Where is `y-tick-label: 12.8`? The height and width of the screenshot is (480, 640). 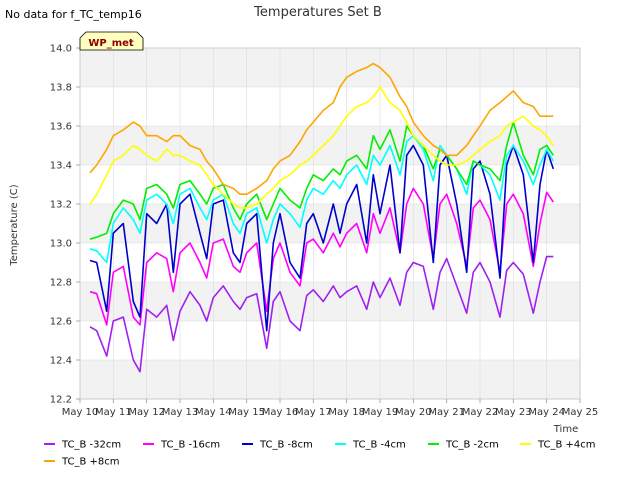
y-tick-label: 12.8 is located at coordinates (61, 283).